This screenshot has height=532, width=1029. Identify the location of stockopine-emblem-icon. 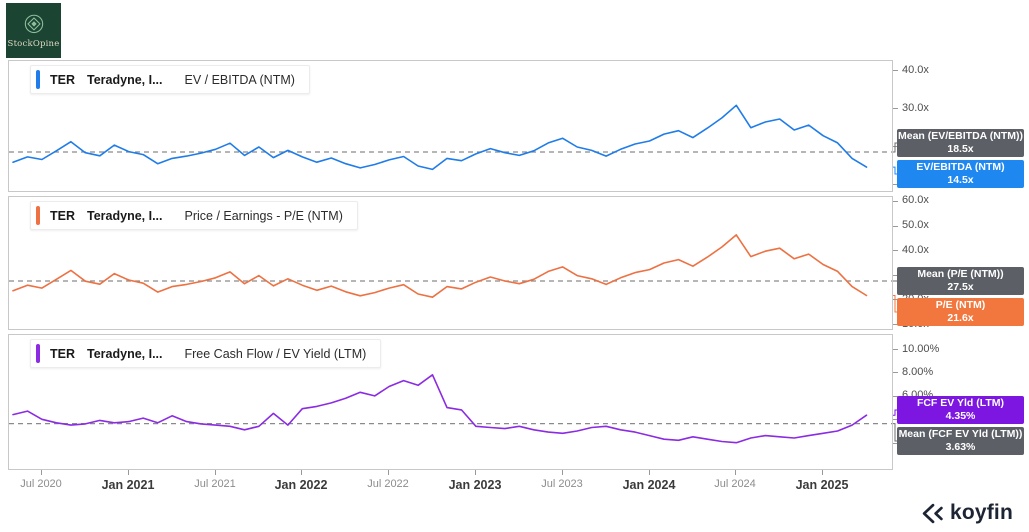
(33, 24).